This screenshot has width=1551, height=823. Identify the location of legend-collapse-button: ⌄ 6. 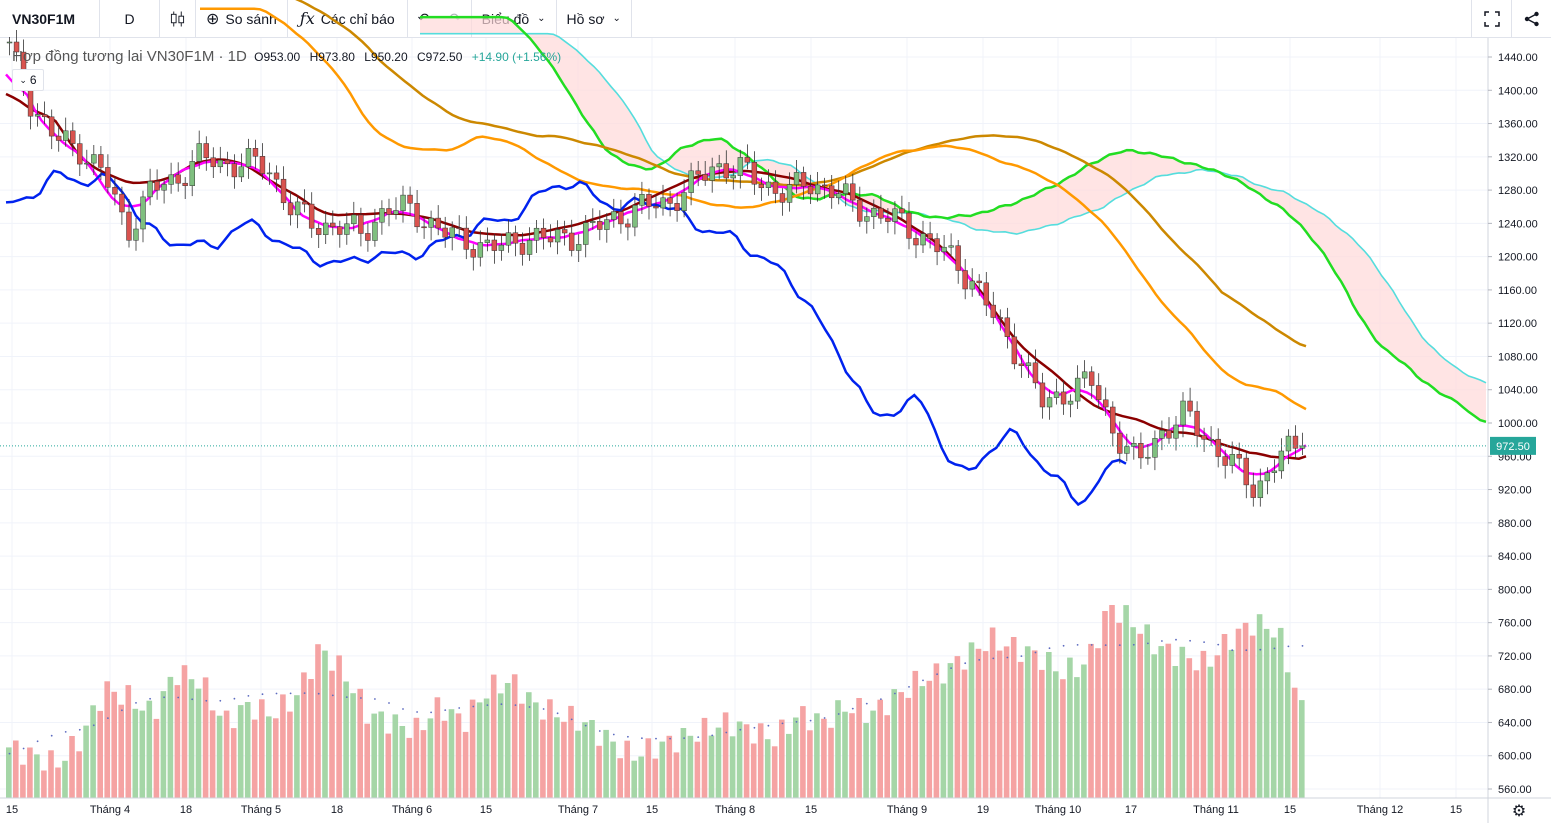
(28, 80).